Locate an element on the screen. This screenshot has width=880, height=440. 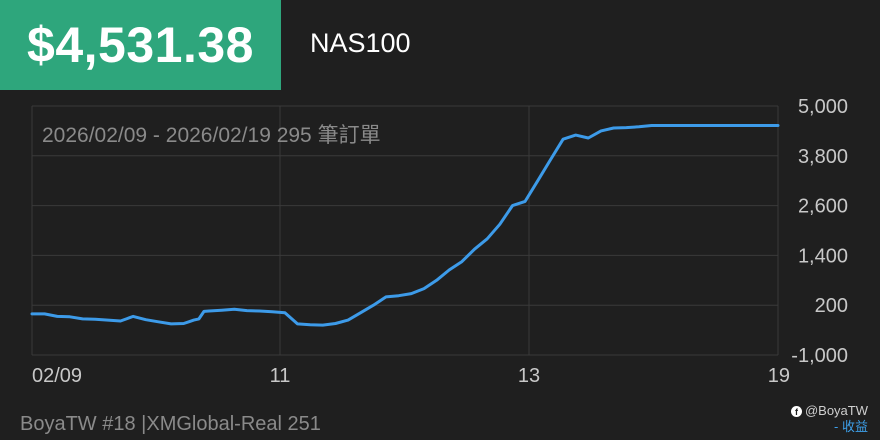
legend-entry: - 收益 is located at coordinates (851, 426).